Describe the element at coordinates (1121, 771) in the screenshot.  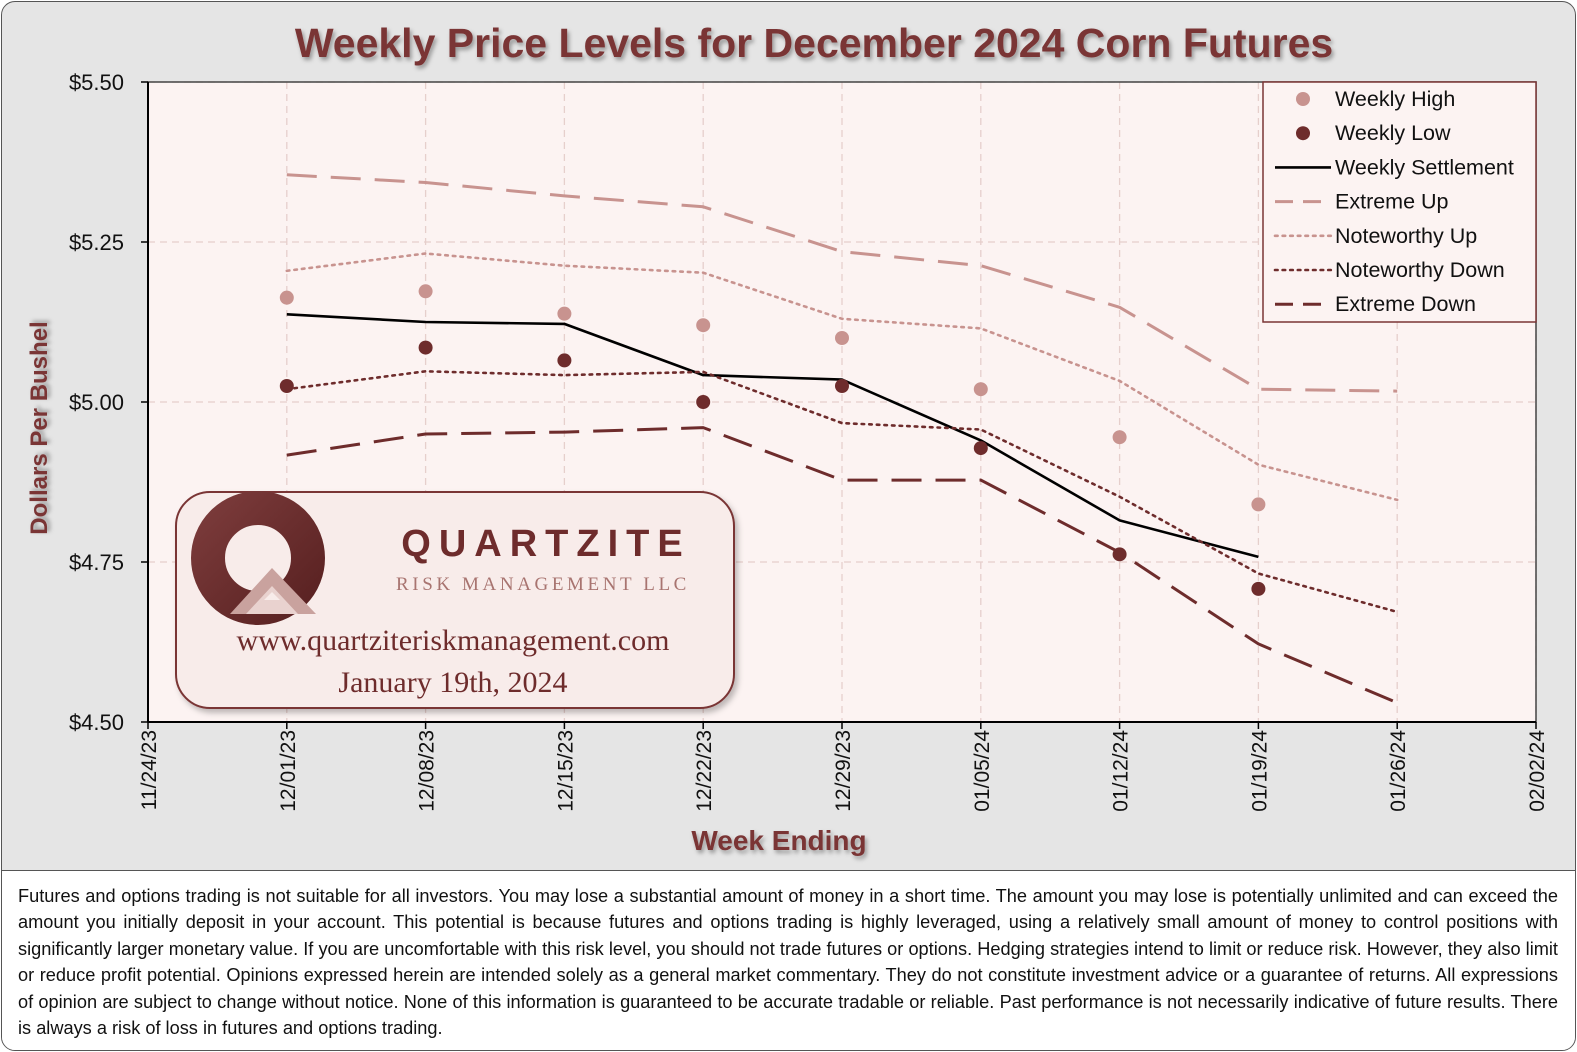
I see `x-tick-label: 01/12/24` at that location.